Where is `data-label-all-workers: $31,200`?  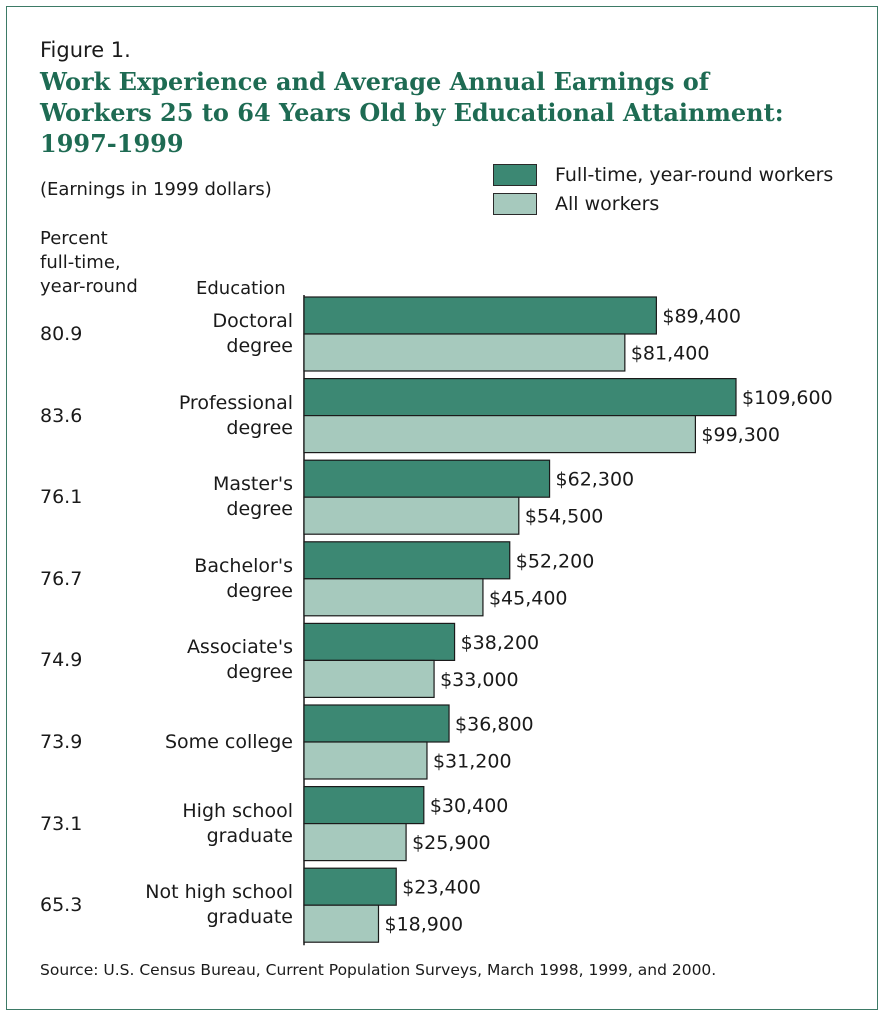
data-label-all-workers: $31,200 is located at coordinates (472, 762).